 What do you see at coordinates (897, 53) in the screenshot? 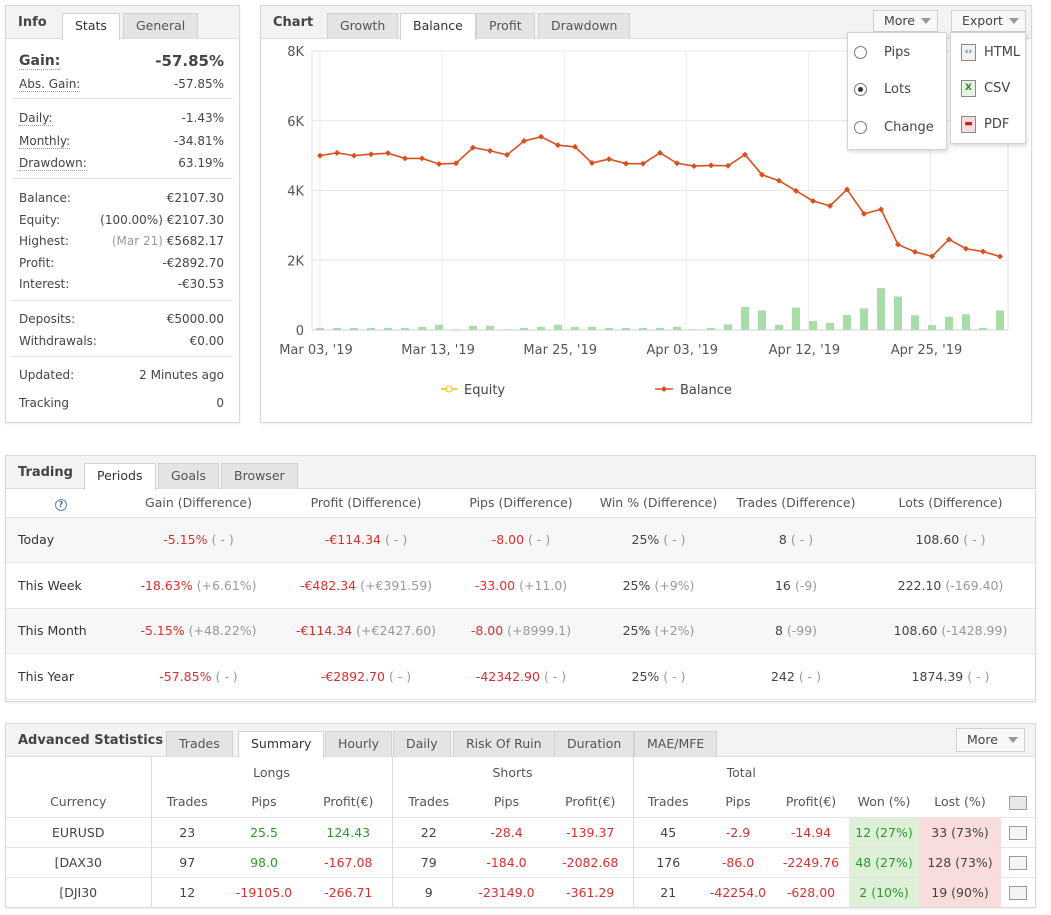
I see `option-pips: Pips` at bounding box center [897, 53].